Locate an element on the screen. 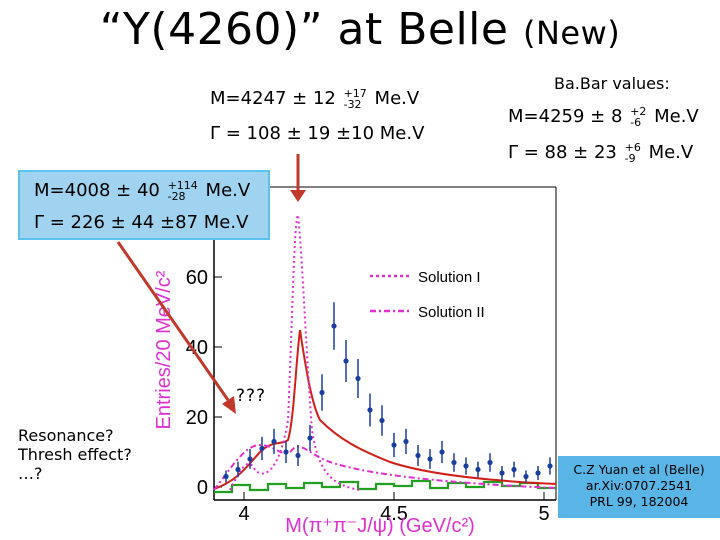 The image size is (720, 540). babar-mass-line: M=4259 ± 8 +2 -6 Me.V is located at coordinates (603, 117).